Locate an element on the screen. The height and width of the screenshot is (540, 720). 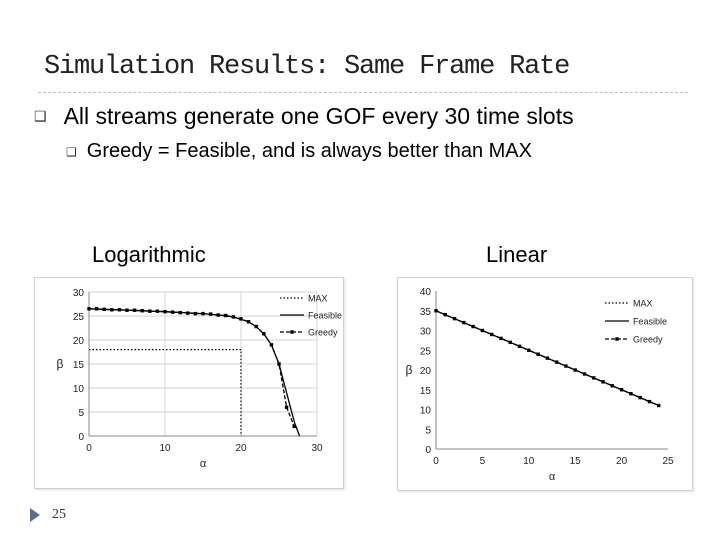
x-tick-label: 30 is located at coordinates (317, 448).